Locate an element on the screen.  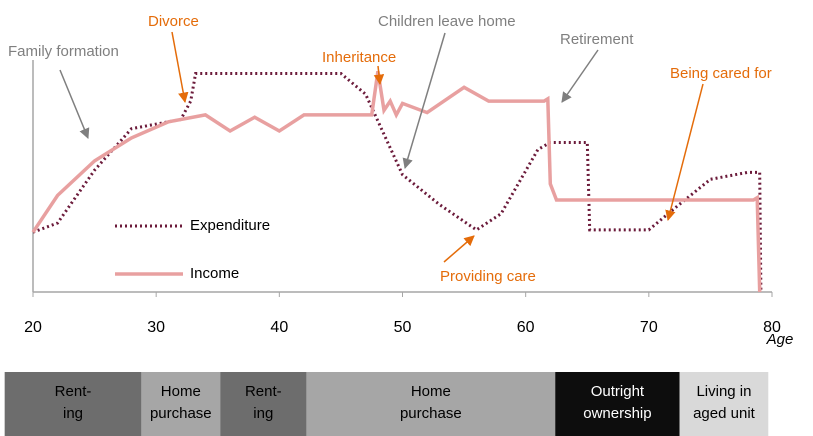
x-tick-label: 60 is located at coordinates (526, 327).